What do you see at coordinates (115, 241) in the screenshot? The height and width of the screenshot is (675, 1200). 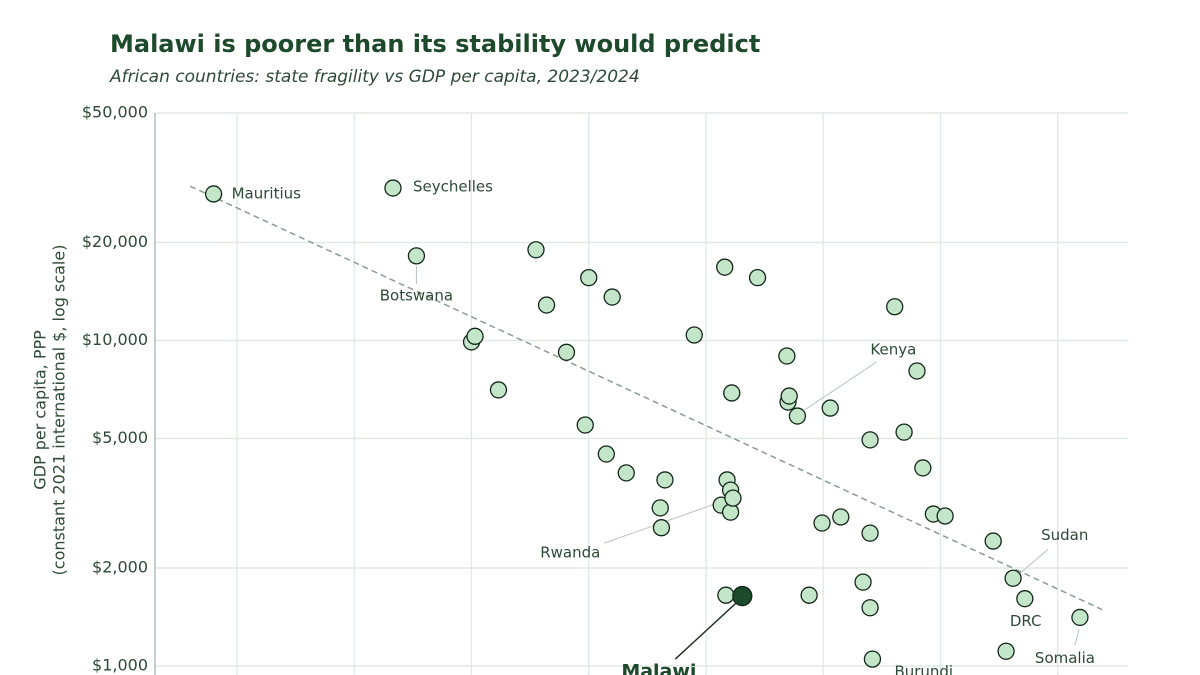 I see `y-tick-label: $20,000` at bounding box center [115, 241].